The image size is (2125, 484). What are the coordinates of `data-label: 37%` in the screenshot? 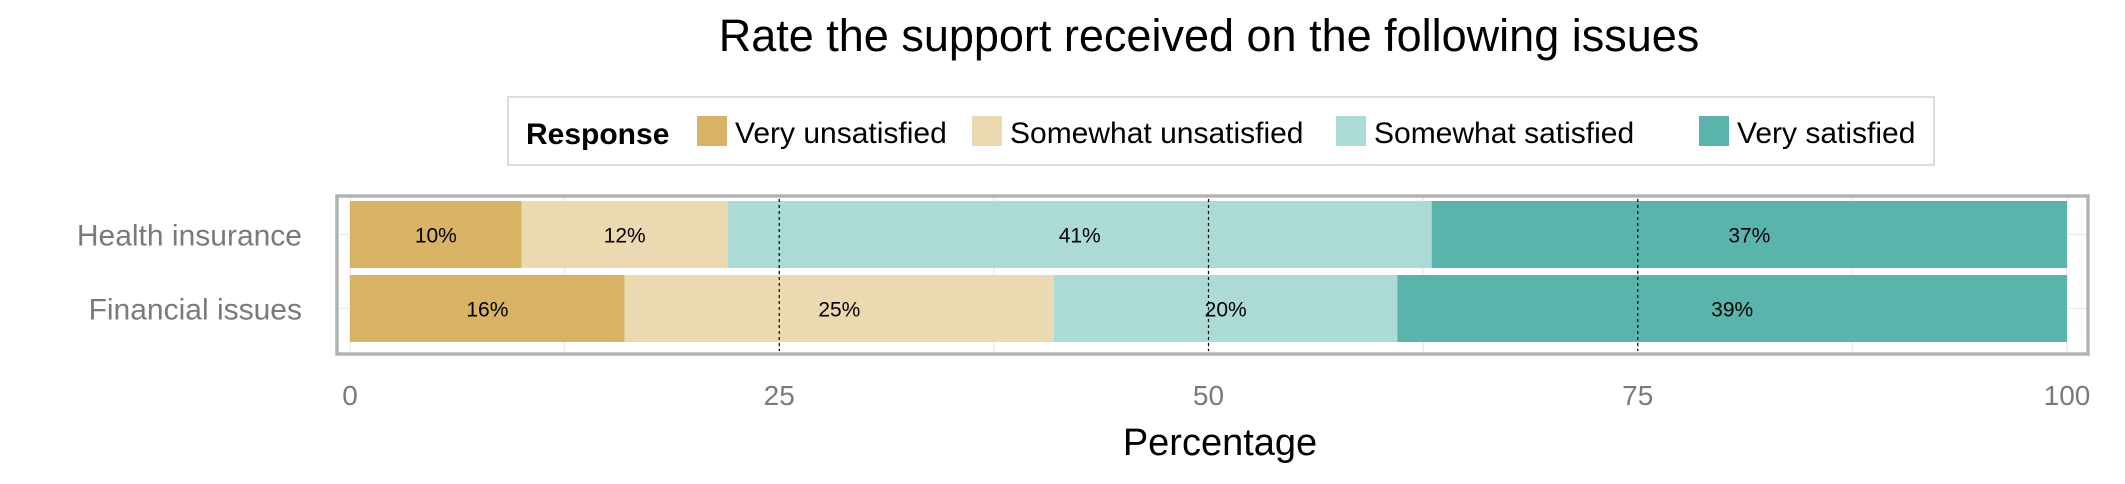 It's located at (1749, 236).